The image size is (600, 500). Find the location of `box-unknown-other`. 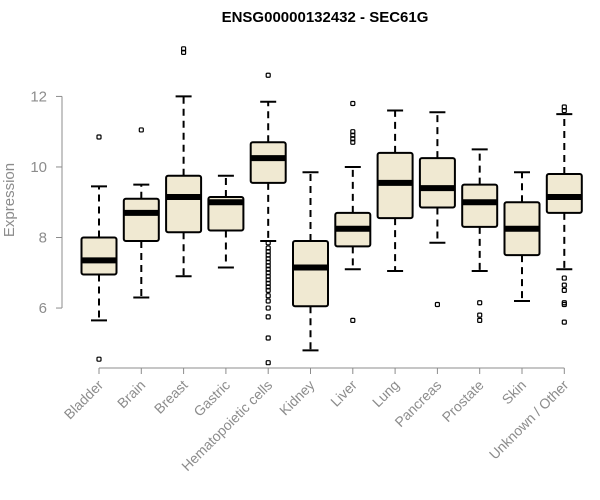

box-unknown-other is located at coordinates (564, 214).